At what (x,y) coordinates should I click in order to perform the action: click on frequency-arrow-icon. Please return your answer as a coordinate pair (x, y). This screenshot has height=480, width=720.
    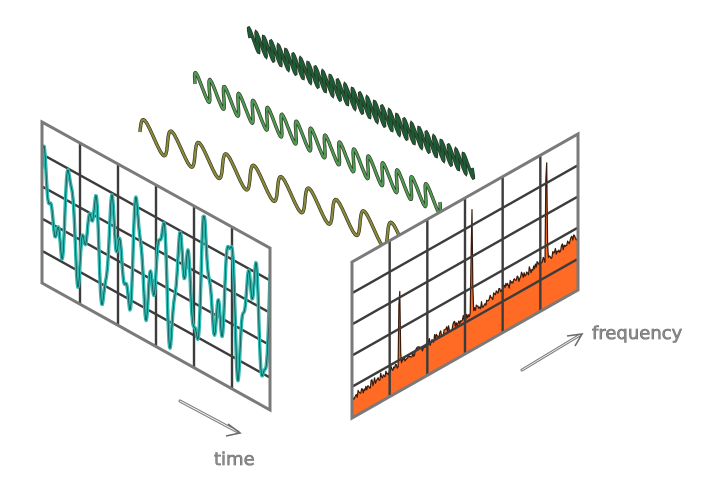
    Looking at the image, I should click on (552, 352).